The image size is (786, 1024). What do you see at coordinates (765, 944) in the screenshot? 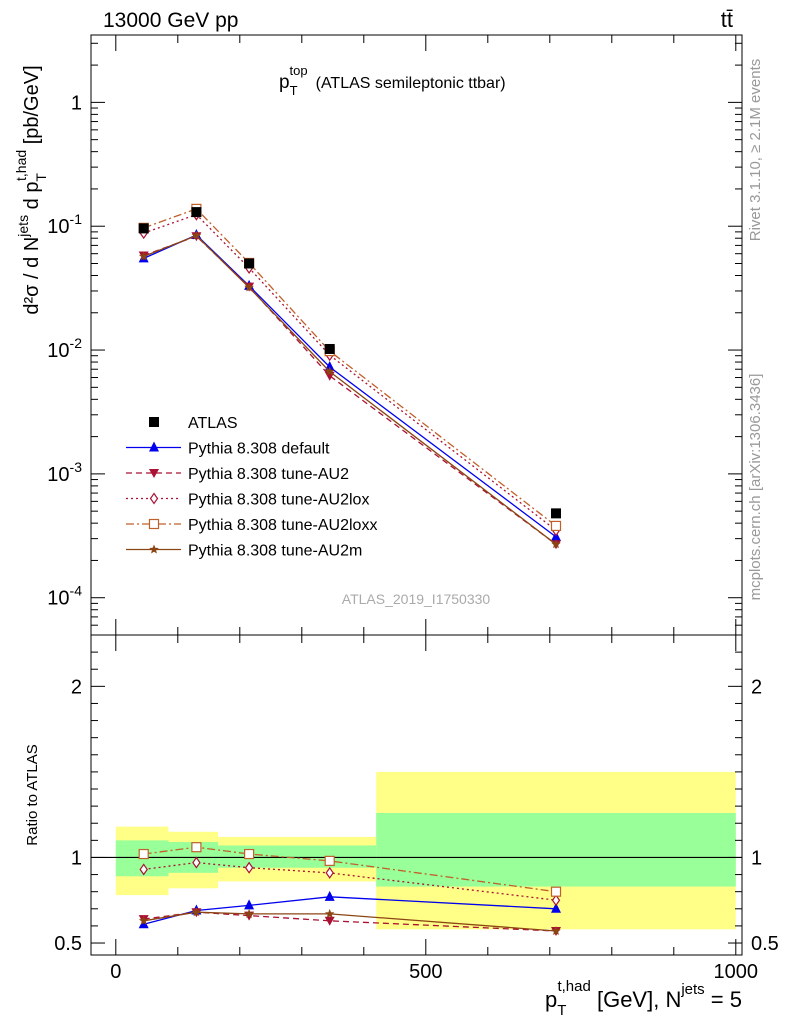
I see `ratio-y-tick-label-right: 0.5` at bounding box center [765, 944].